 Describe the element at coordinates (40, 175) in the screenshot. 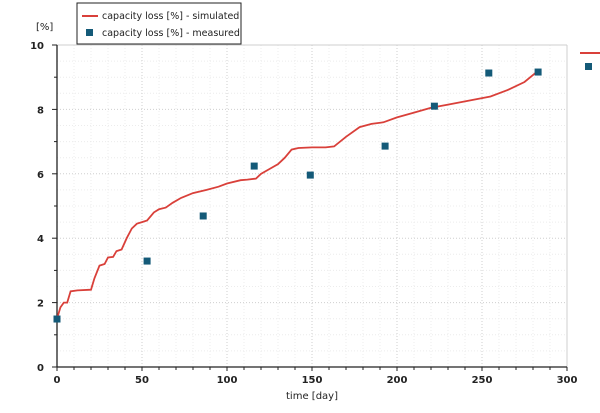

I see `y-tick-label: 6` at that location.